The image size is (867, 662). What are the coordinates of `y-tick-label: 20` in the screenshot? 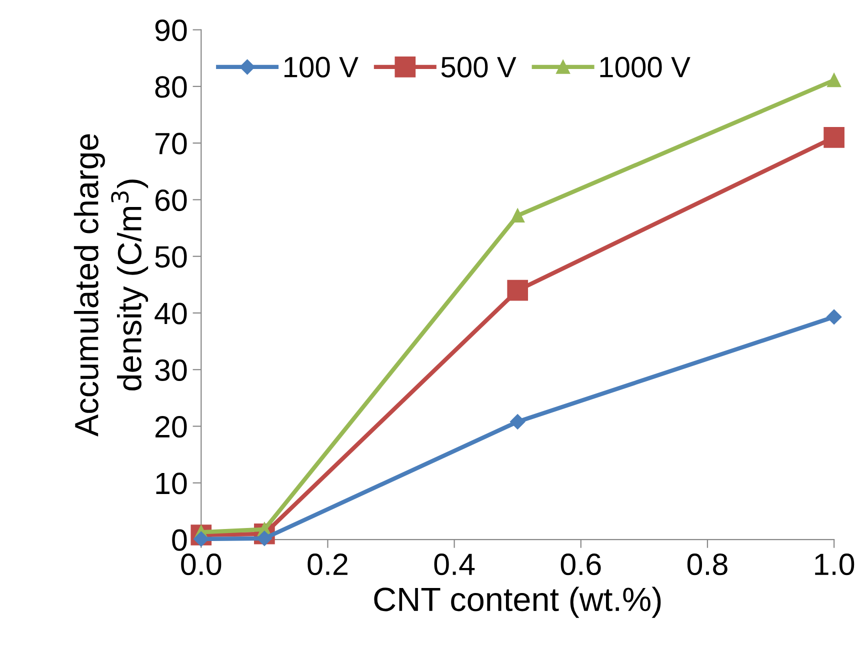 It's located at (171, 427).